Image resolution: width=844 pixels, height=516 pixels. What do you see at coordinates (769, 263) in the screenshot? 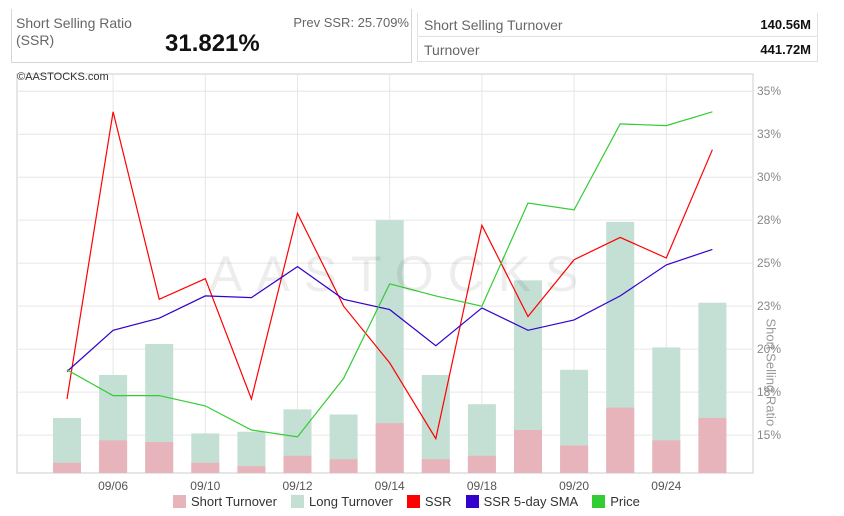
I see `y-tick-label: 25%` at bounding box center [769, 263].